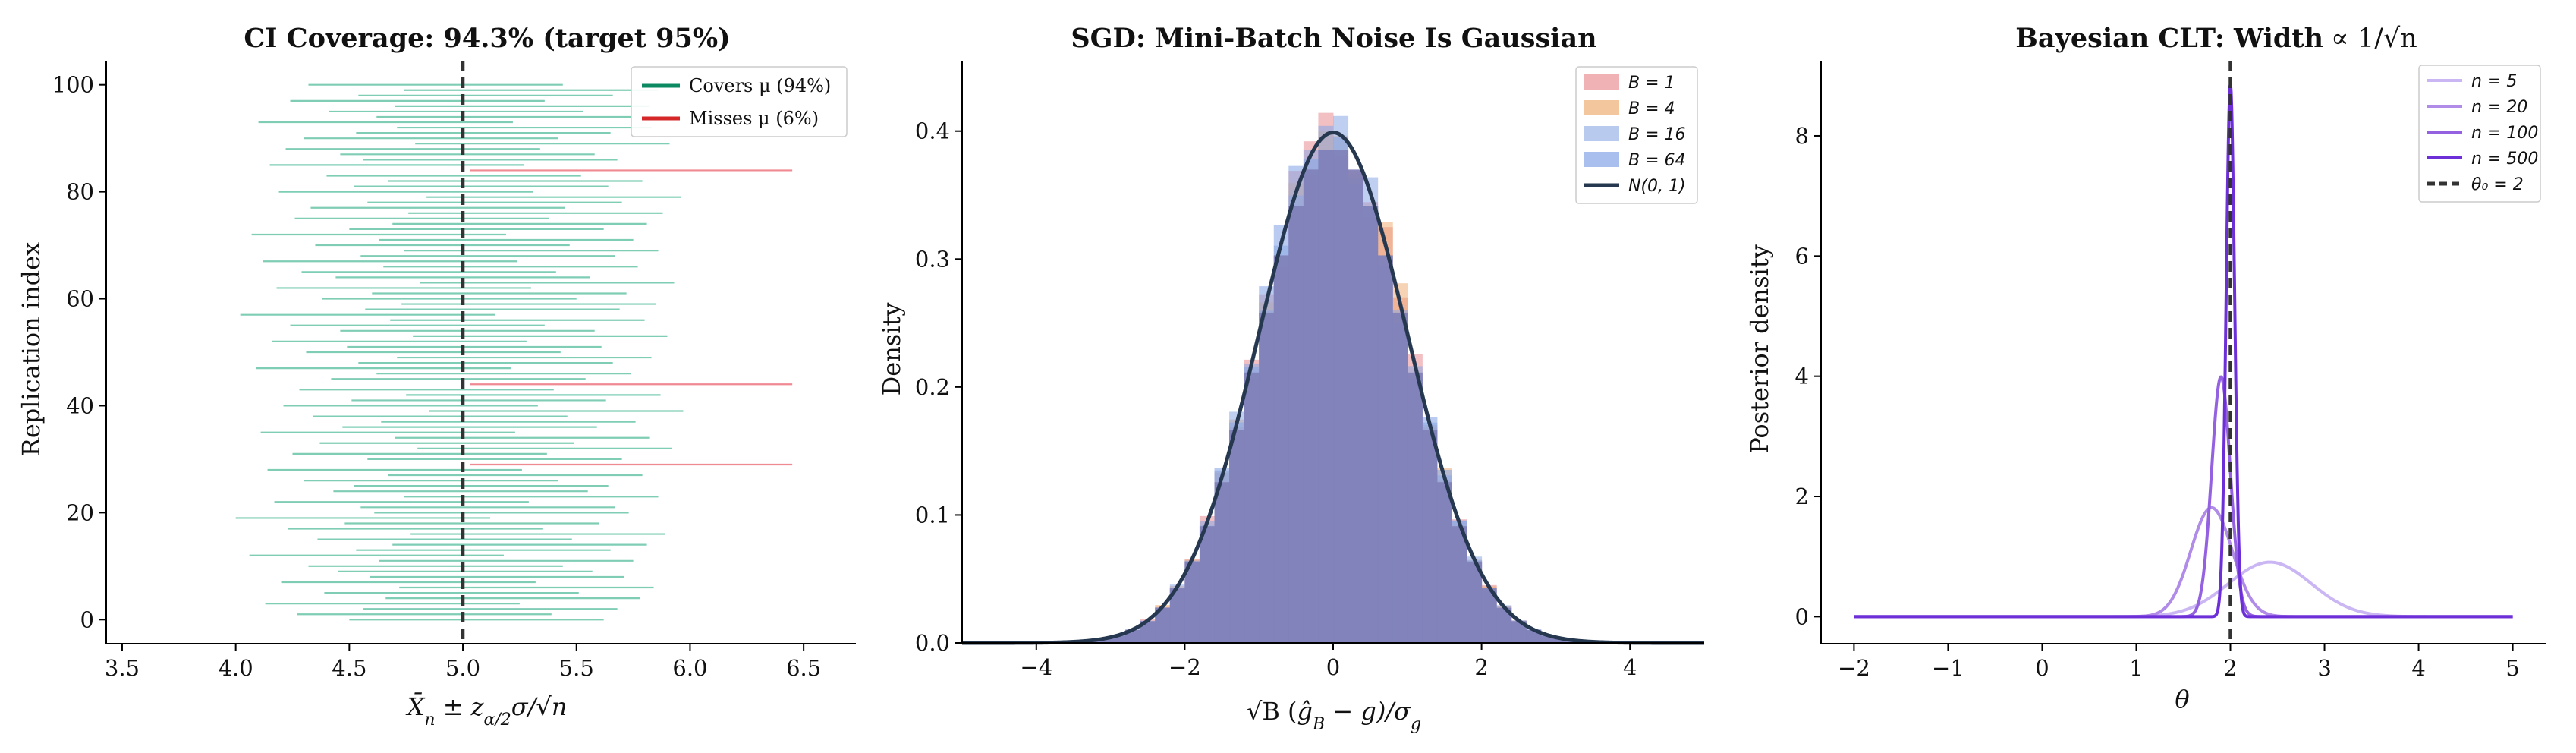  Describe the element at coordinates (1802, 496) in the screenshot. I see `bayes-ytick-label: 2` at that location.